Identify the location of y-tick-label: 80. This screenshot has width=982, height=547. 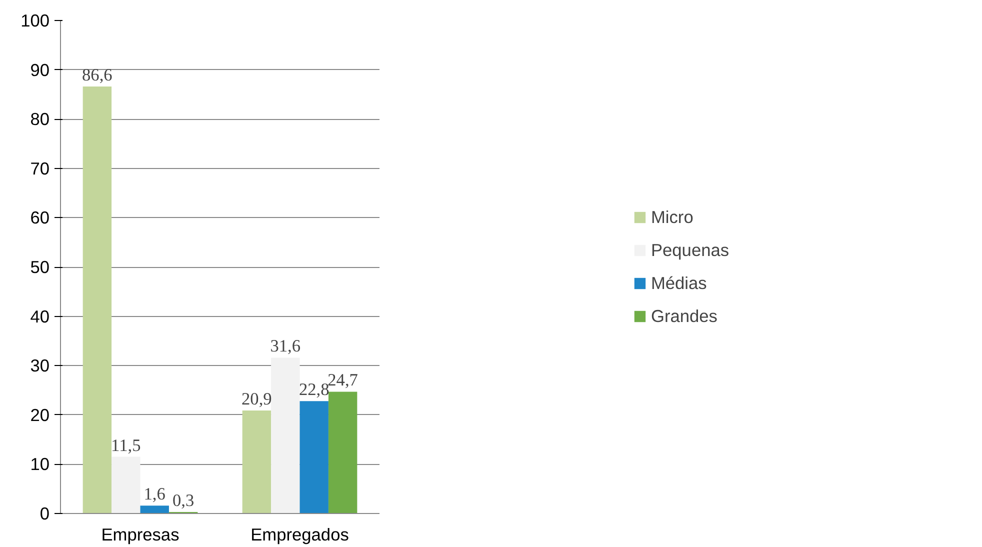
(40, 119).